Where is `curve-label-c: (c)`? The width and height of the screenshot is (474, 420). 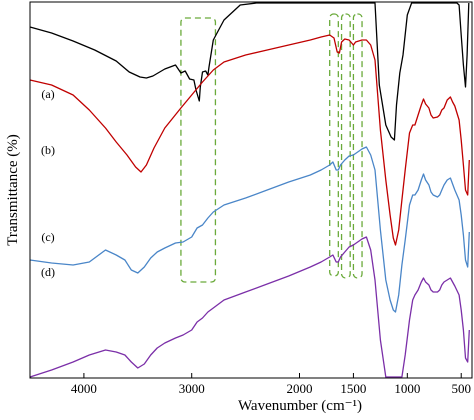 curve-label-c: (c) is located at coordinates (47, 237).